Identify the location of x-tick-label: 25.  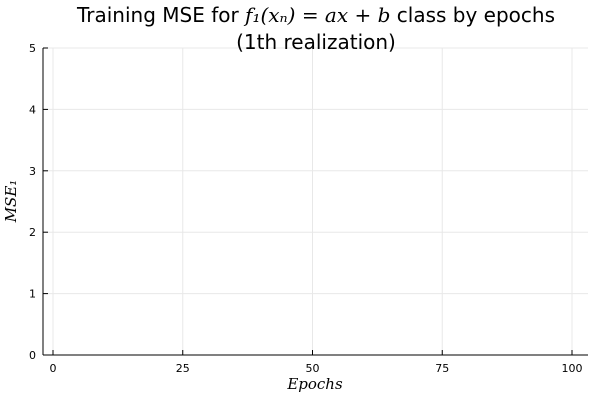
(183, 368).